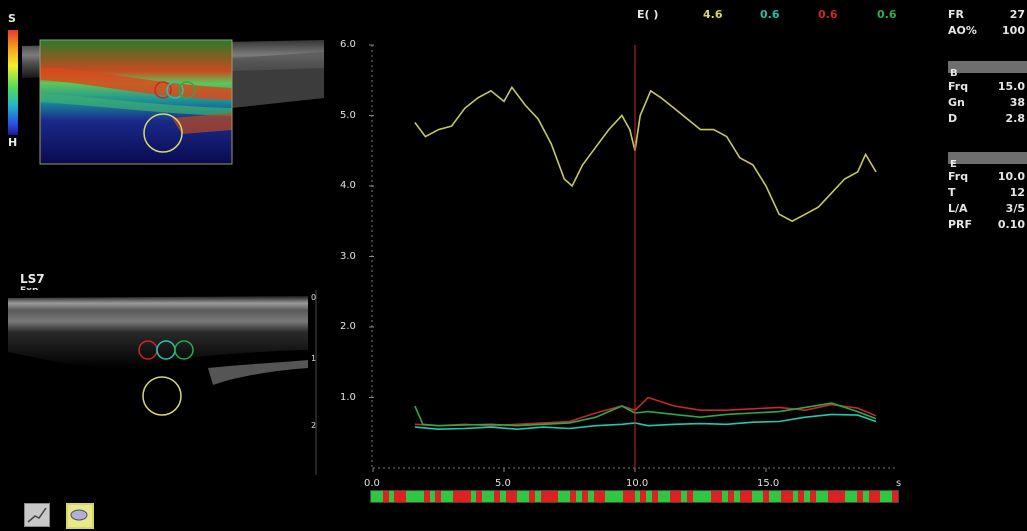 This screenshot has width=1027, height=531. Describe the element at coordinates (13, 82) in the screenshot. I see `strain-color-scale` at that location.